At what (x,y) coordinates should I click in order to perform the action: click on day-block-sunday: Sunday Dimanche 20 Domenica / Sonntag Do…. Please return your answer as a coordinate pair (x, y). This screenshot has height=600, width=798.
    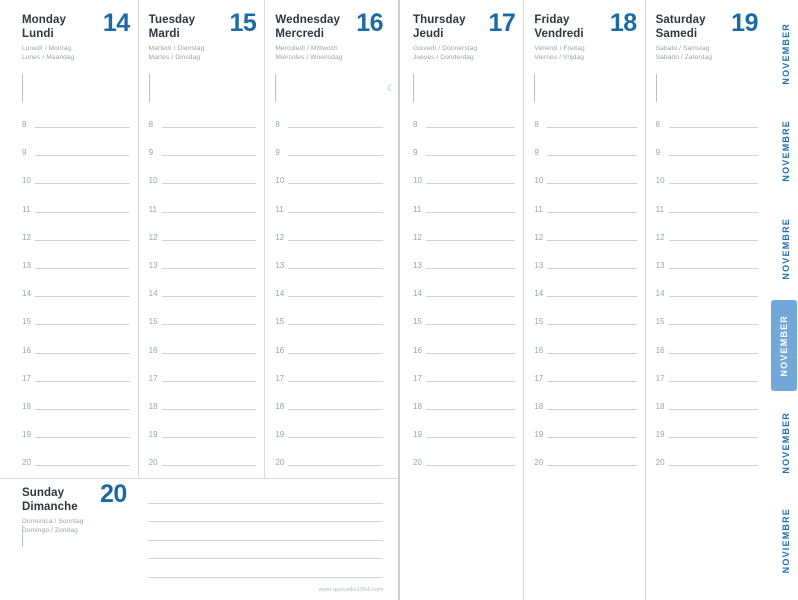
    Looking at the image, I should click on (199, 539).